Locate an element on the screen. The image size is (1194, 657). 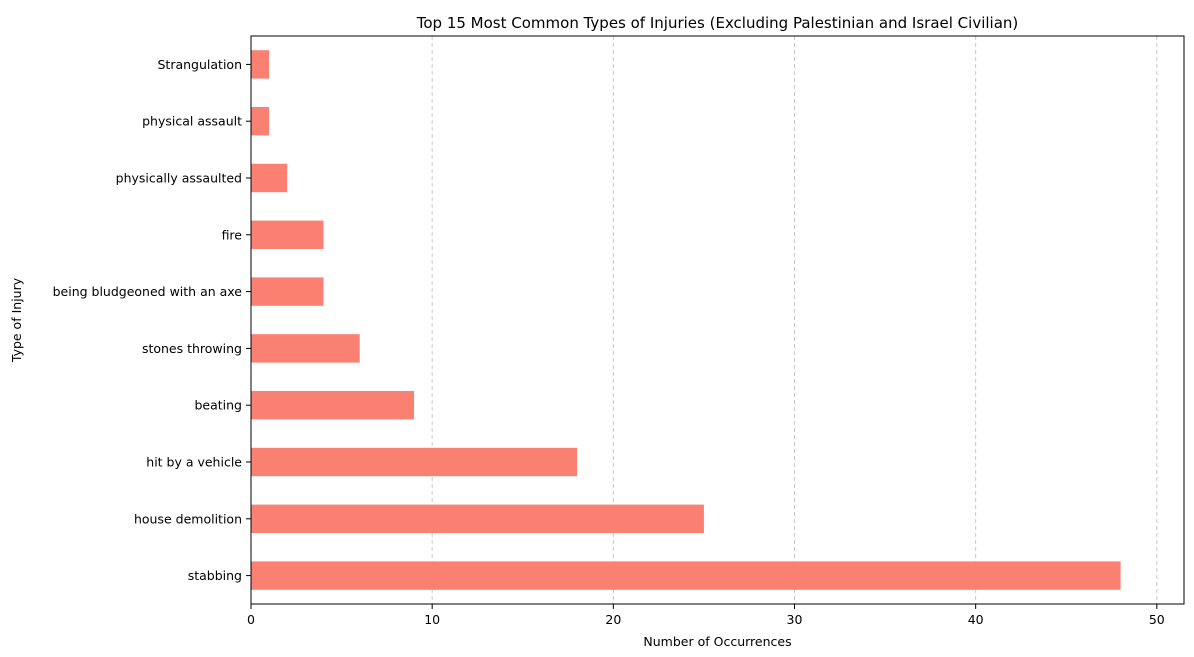
y-tick-label: stabbing is located at coordinates (215, 575).